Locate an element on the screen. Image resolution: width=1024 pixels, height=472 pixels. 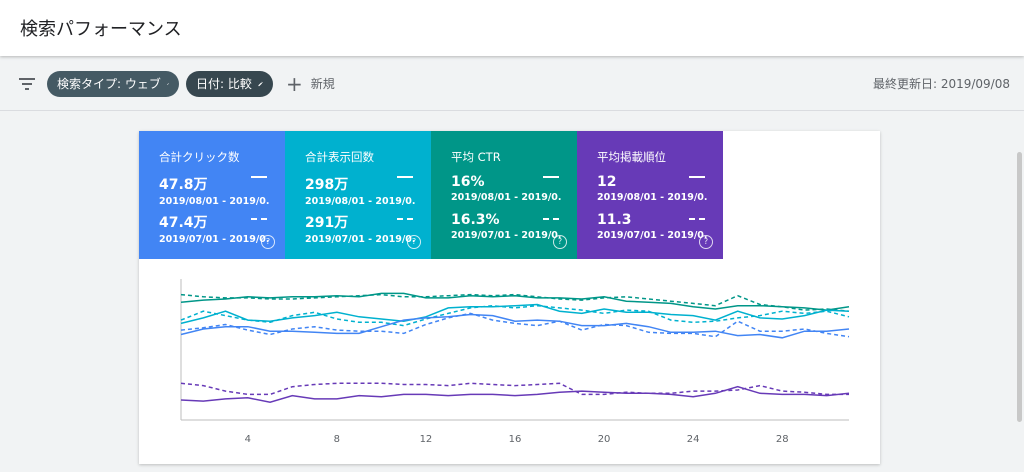
filter-toolbar: 検索タイプ: ウェブ 日付: 比較 + 新規 最終更新日: 2019/09/08 is located at coordinates (512, 84).